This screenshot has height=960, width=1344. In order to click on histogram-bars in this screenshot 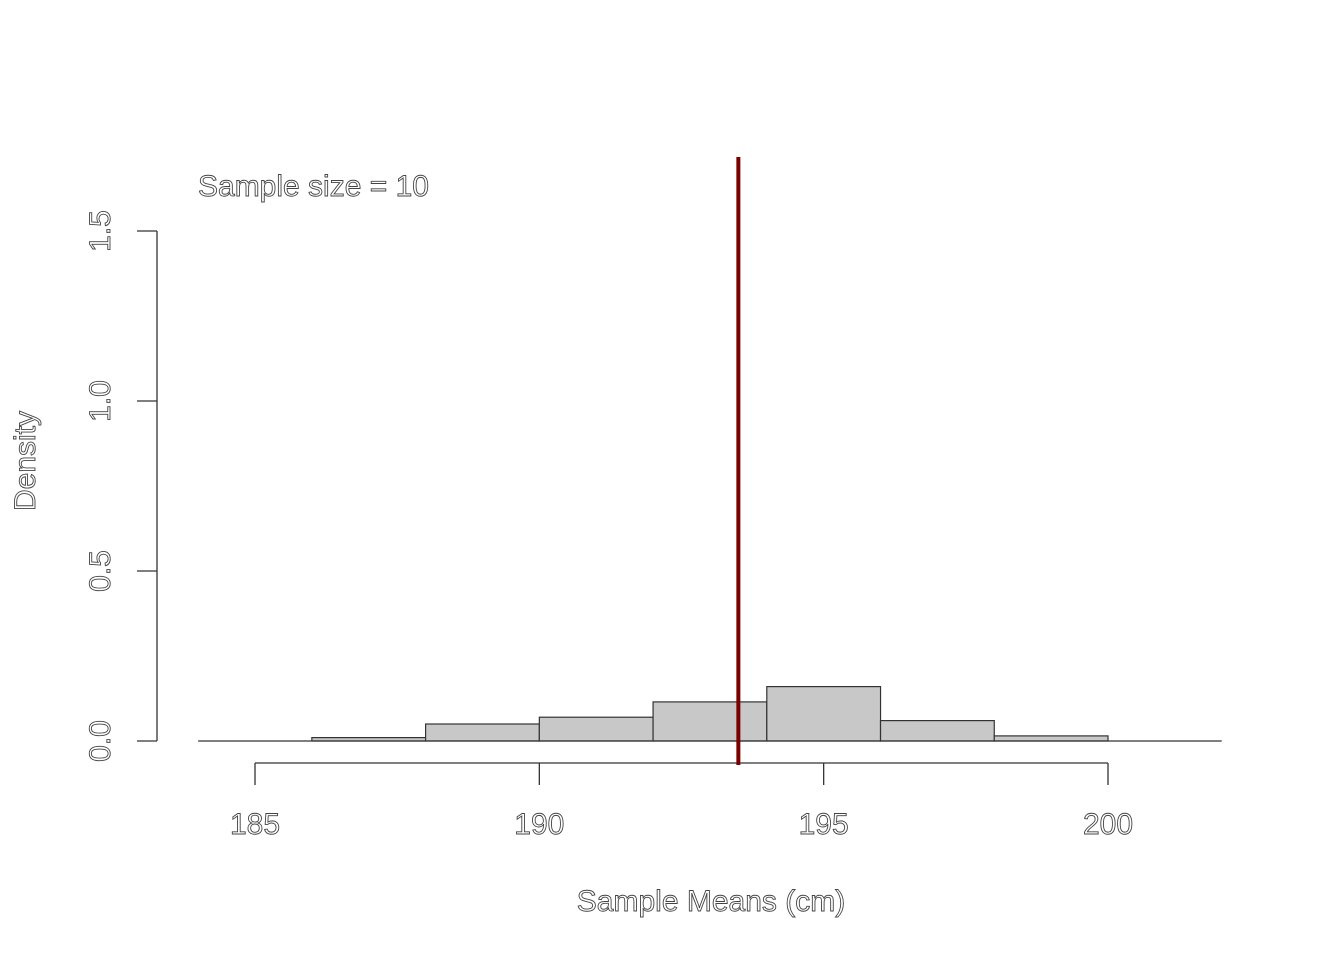, I will do `click(710, 713)`.